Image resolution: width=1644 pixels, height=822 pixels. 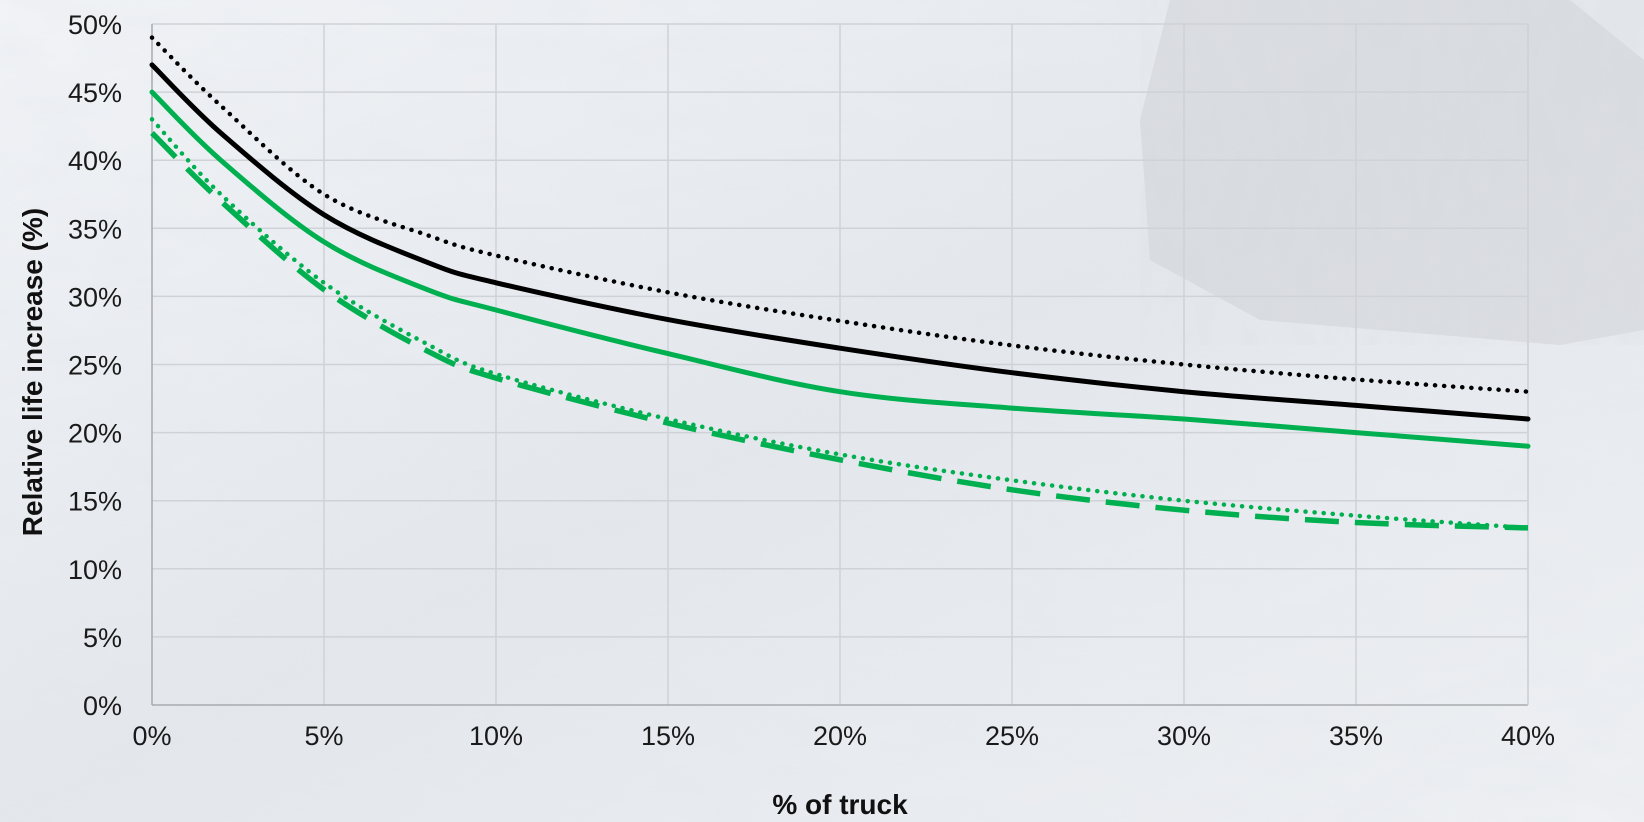 I want to click on y-tick-label: 50%, so click(x=95, y=25).